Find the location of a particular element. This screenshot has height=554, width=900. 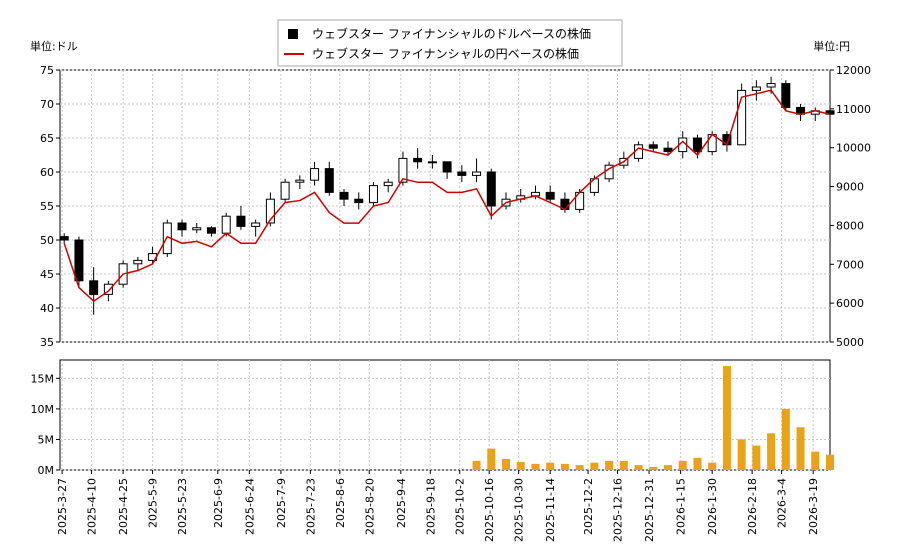

y-tick-label: 45 is located at coordinates (47, 274).